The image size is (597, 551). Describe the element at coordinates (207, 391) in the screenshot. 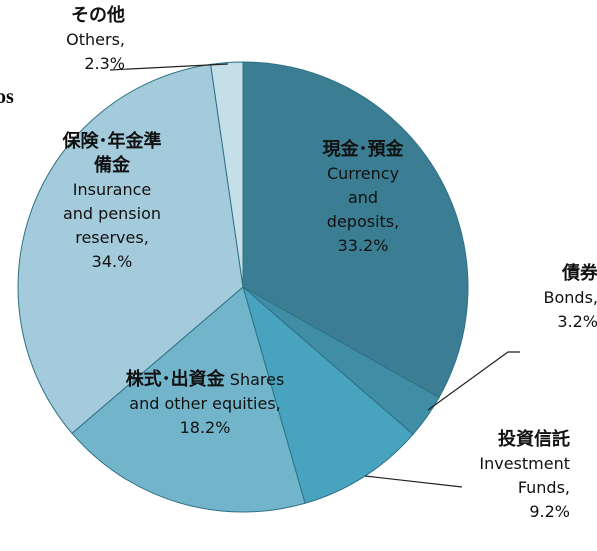

I see `label-en: Shares and other equities,` at that location.